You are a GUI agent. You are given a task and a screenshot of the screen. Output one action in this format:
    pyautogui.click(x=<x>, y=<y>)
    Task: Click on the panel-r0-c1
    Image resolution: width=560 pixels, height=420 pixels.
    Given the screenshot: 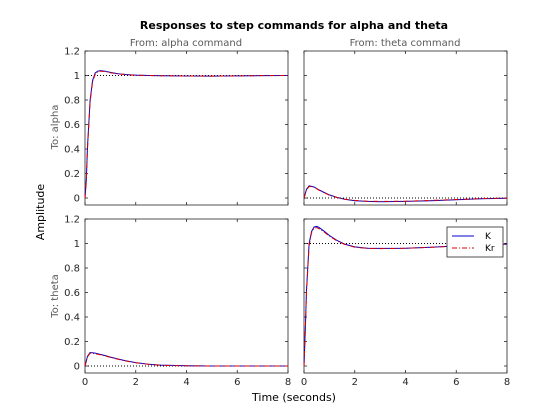 What is the action you would take?
    pyautogui.click(x=405, y=128)
    